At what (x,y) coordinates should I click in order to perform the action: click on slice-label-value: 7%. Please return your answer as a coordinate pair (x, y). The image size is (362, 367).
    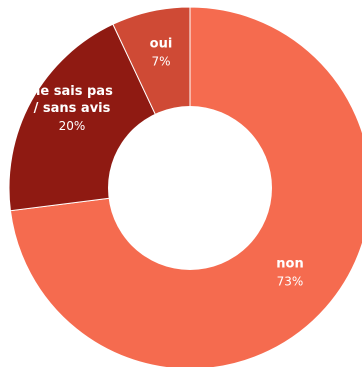
    Looking at the image, I should click on (160, 62).